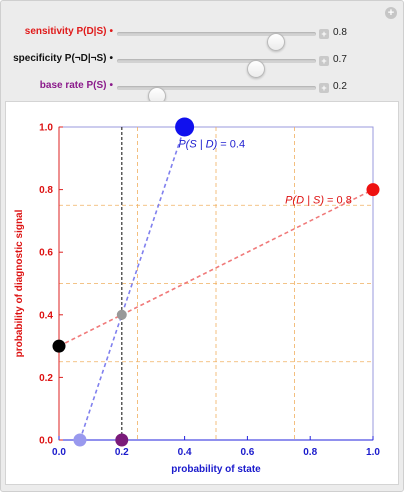 The image size is (404, 492). I want to click on y-tick-label: 0.6, so click(46, 253).